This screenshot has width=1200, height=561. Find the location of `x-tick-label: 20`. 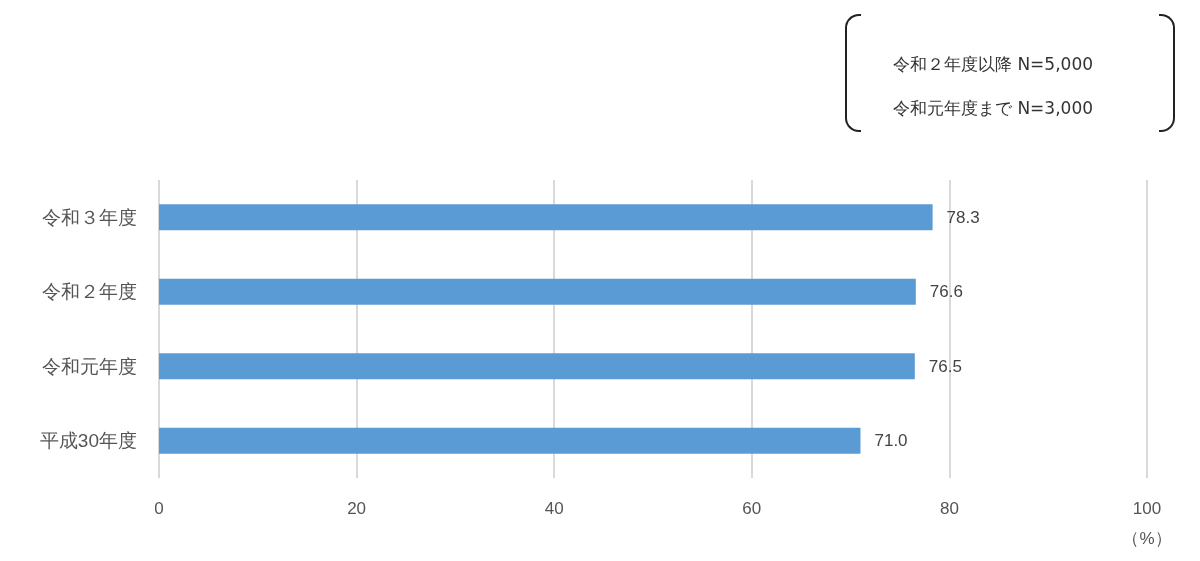

x-tick-label: 20 is located at coordinates (357, 508).